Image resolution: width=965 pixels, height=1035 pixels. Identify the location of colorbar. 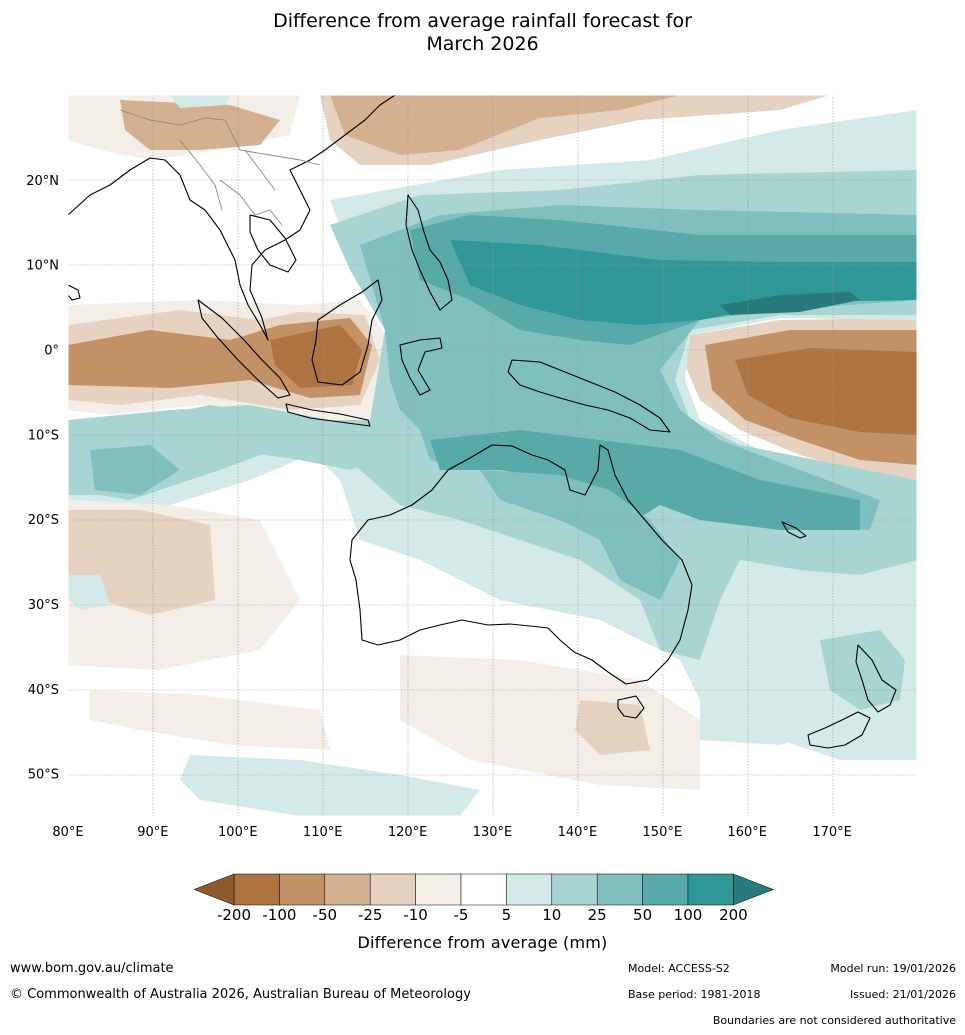
(484, 889).